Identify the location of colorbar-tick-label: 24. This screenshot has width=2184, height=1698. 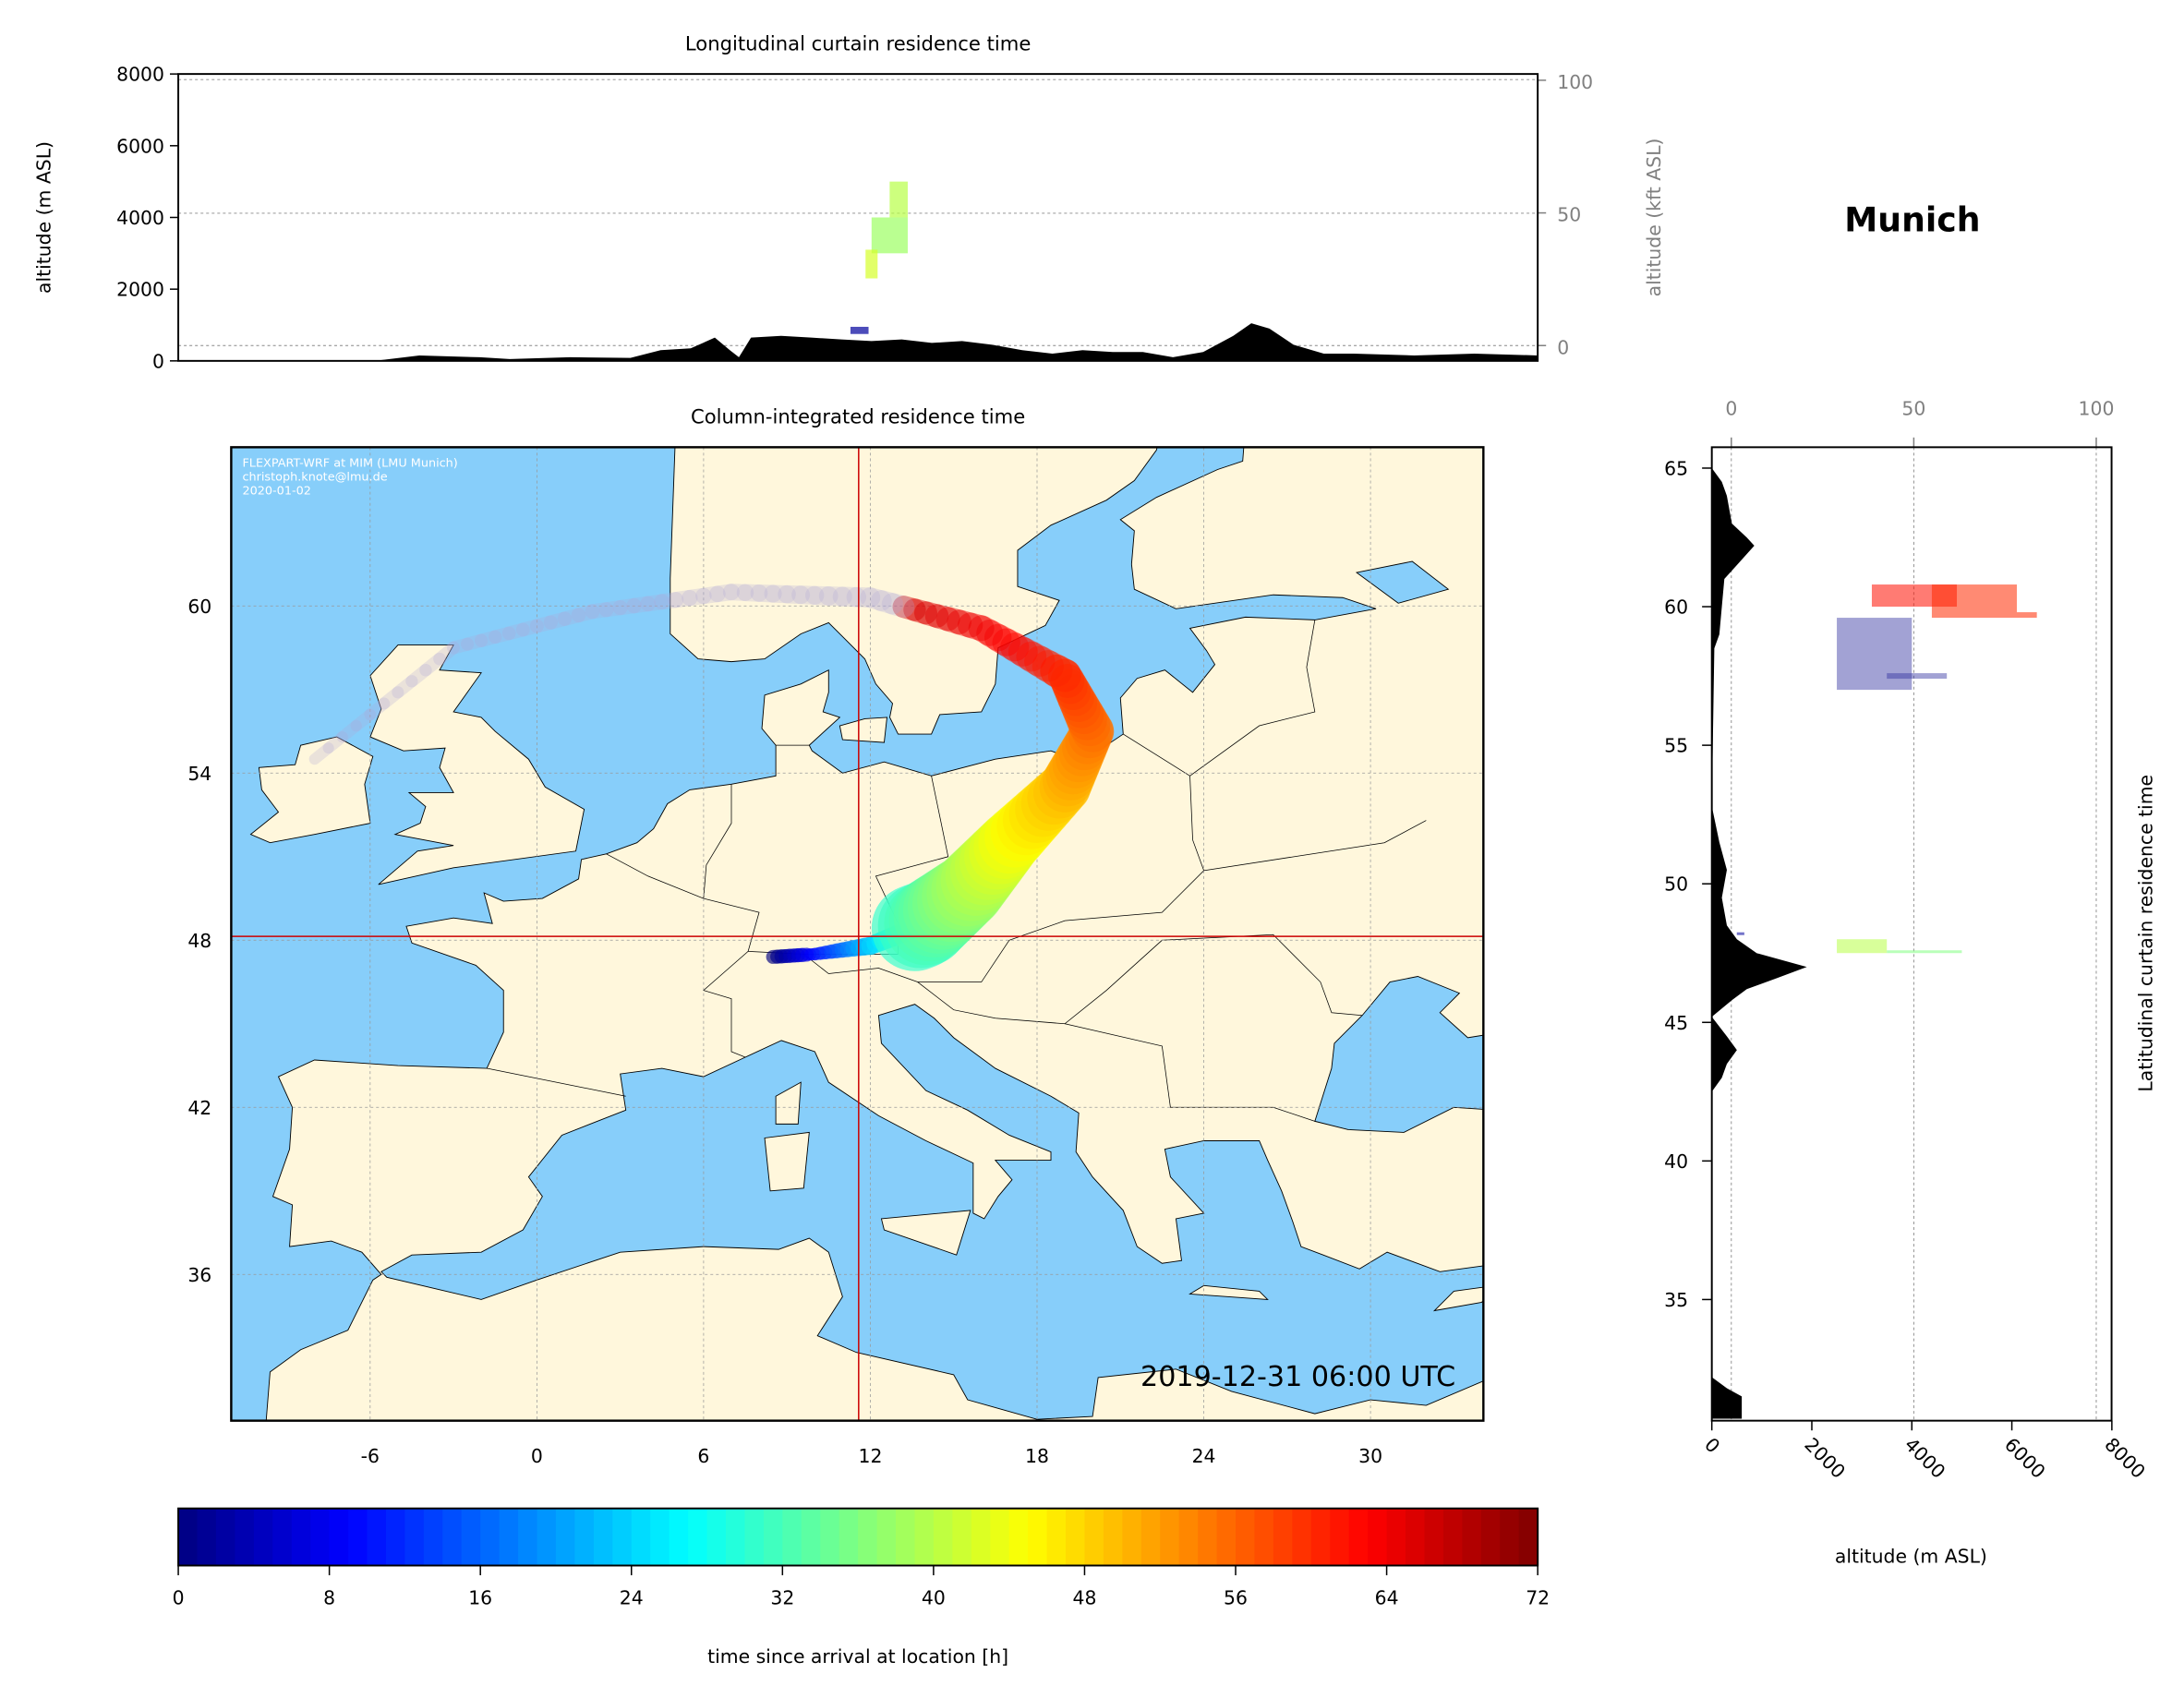
(632, 1598).